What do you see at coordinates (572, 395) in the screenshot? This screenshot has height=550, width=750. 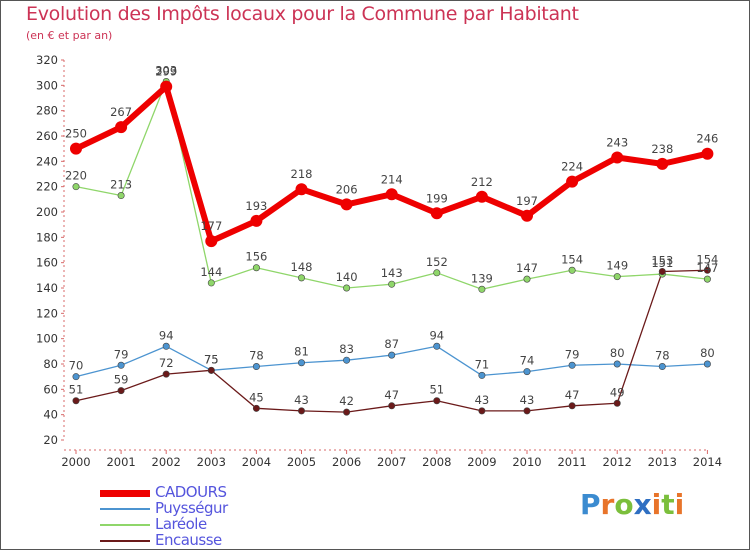 I see `data-label: 47` at bounding box center [572, 395].